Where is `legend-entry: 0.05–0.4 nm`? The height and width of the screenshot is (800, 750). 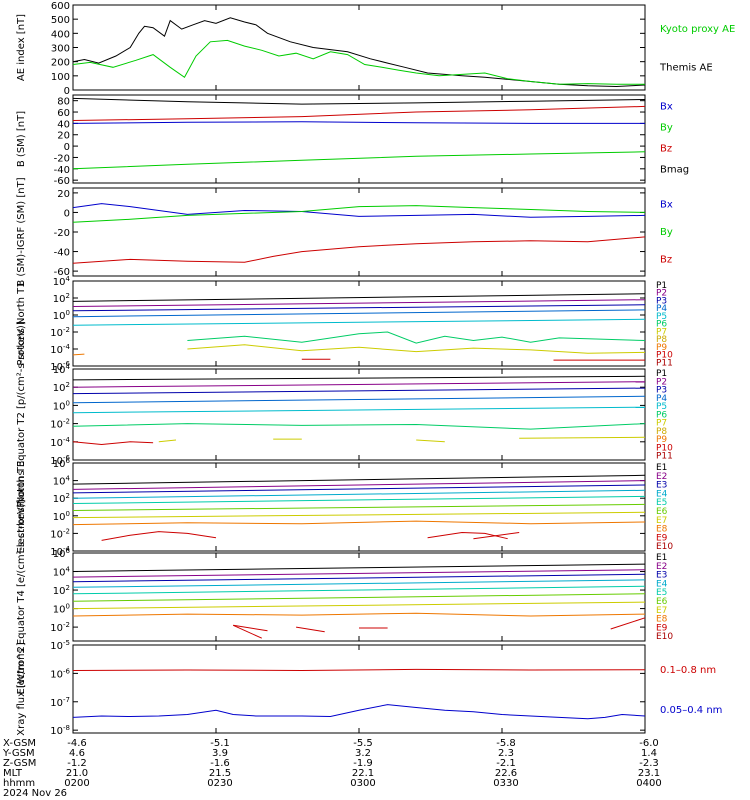 legend-entry: 0.05–0.4 nm is located at coordinates (691, 710).